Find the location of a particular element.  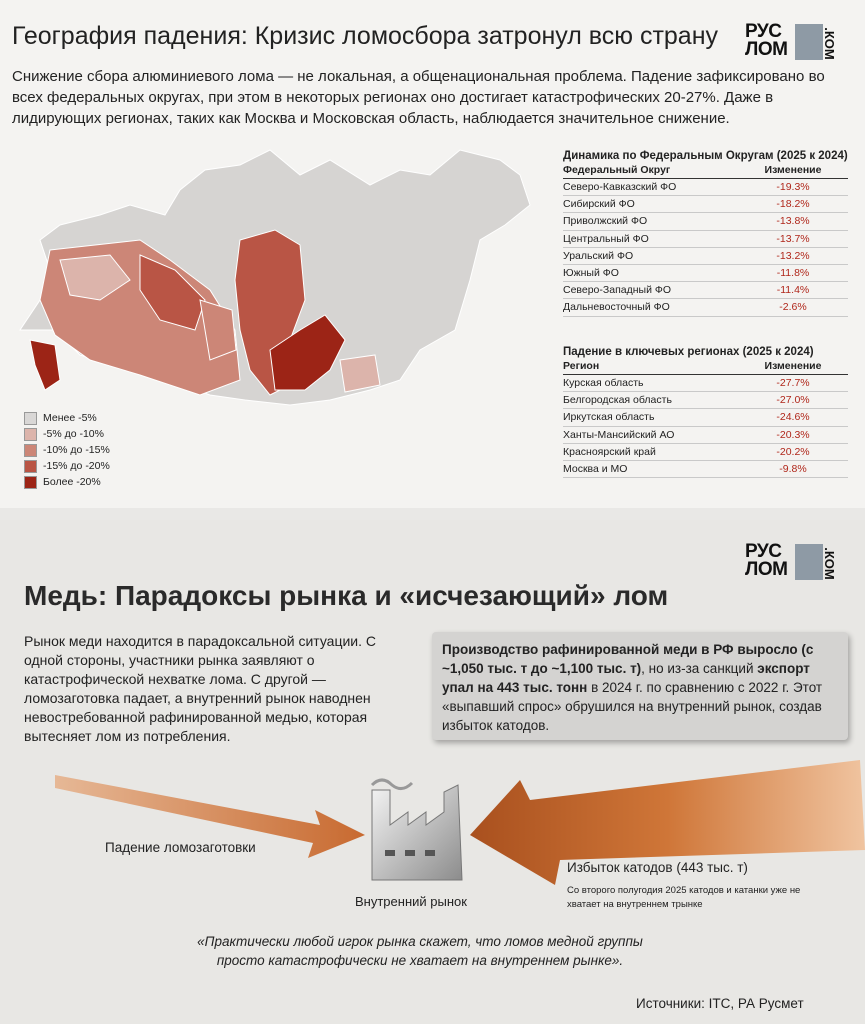

table-header-row: Федеральный Округ Изменение is located at coordinates (705, 170).